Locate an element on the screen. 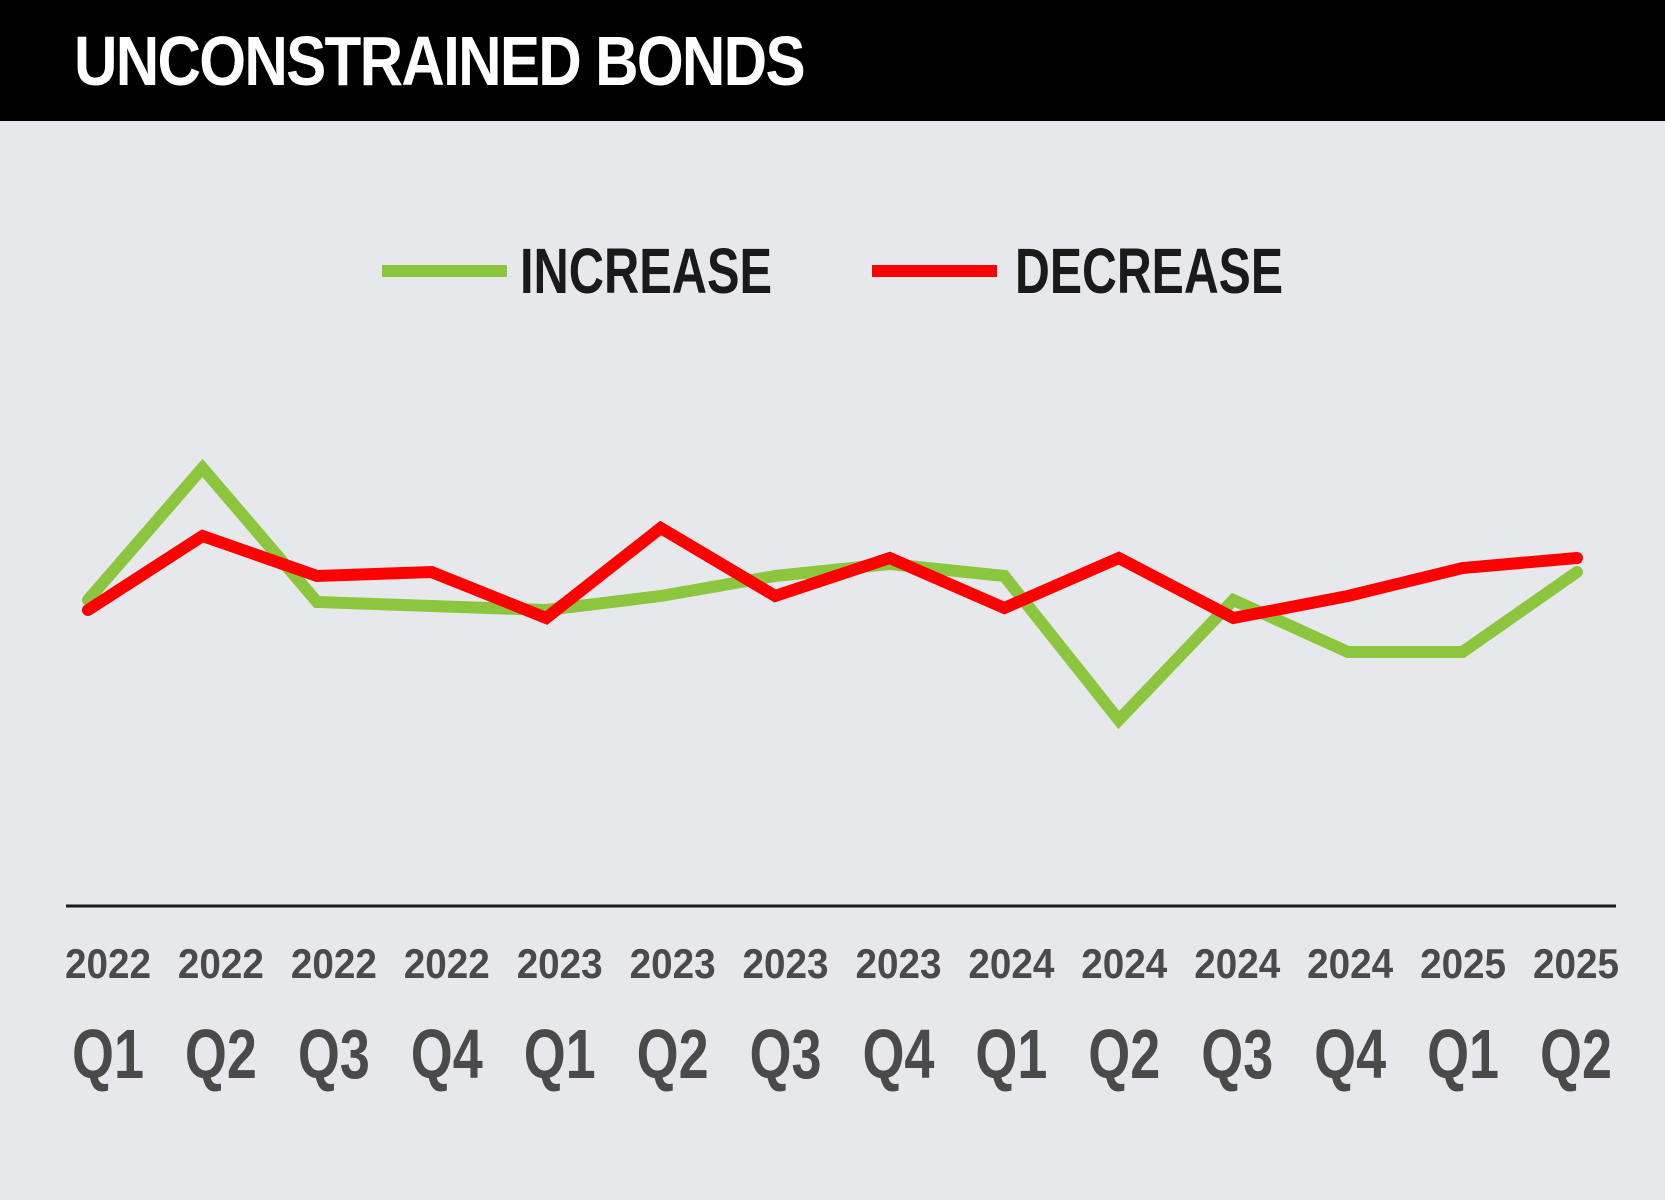 The image size is (1665, 1200). title-bar: UNCONSTRAINED BONDS is located at coordinates (832, 60).